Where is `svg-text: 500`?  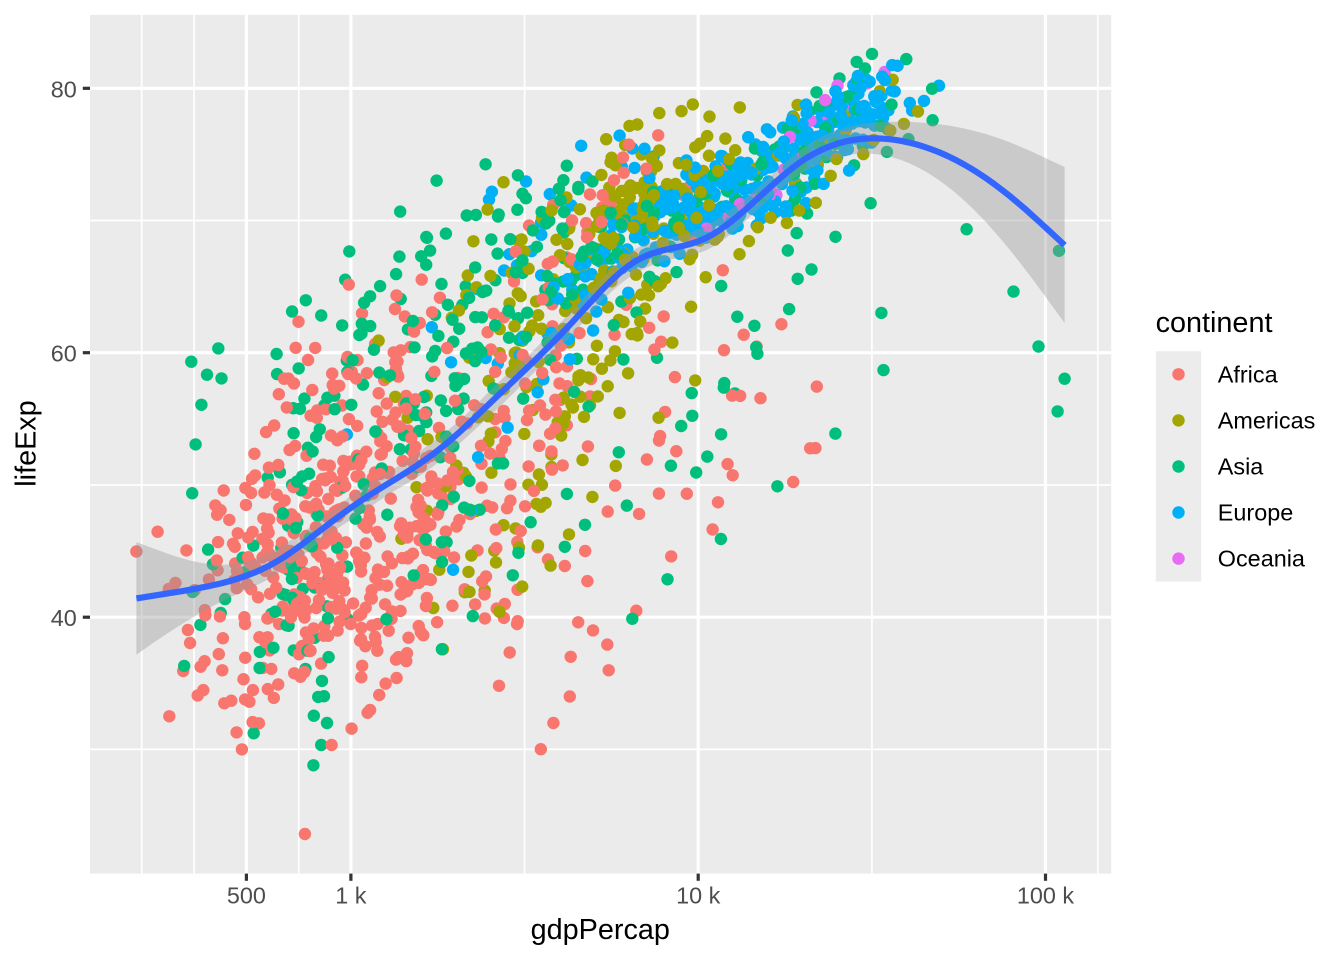
svg-text: 500 is located at coordinates (246, 896).